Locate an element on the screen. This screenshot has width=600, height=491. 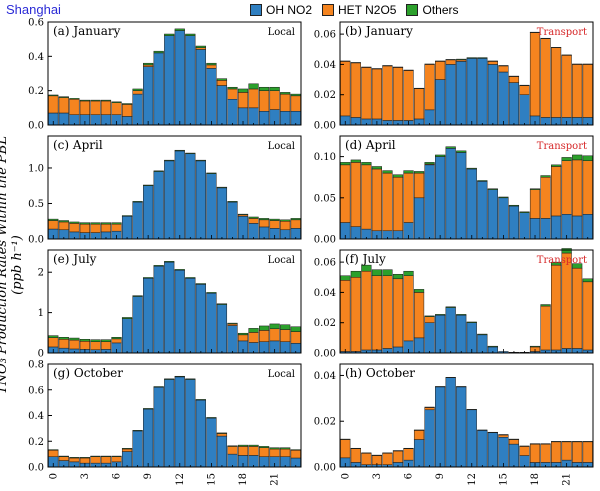
panel-1-ytick-label-1: 0.2 is located at coordinates (36, 91).